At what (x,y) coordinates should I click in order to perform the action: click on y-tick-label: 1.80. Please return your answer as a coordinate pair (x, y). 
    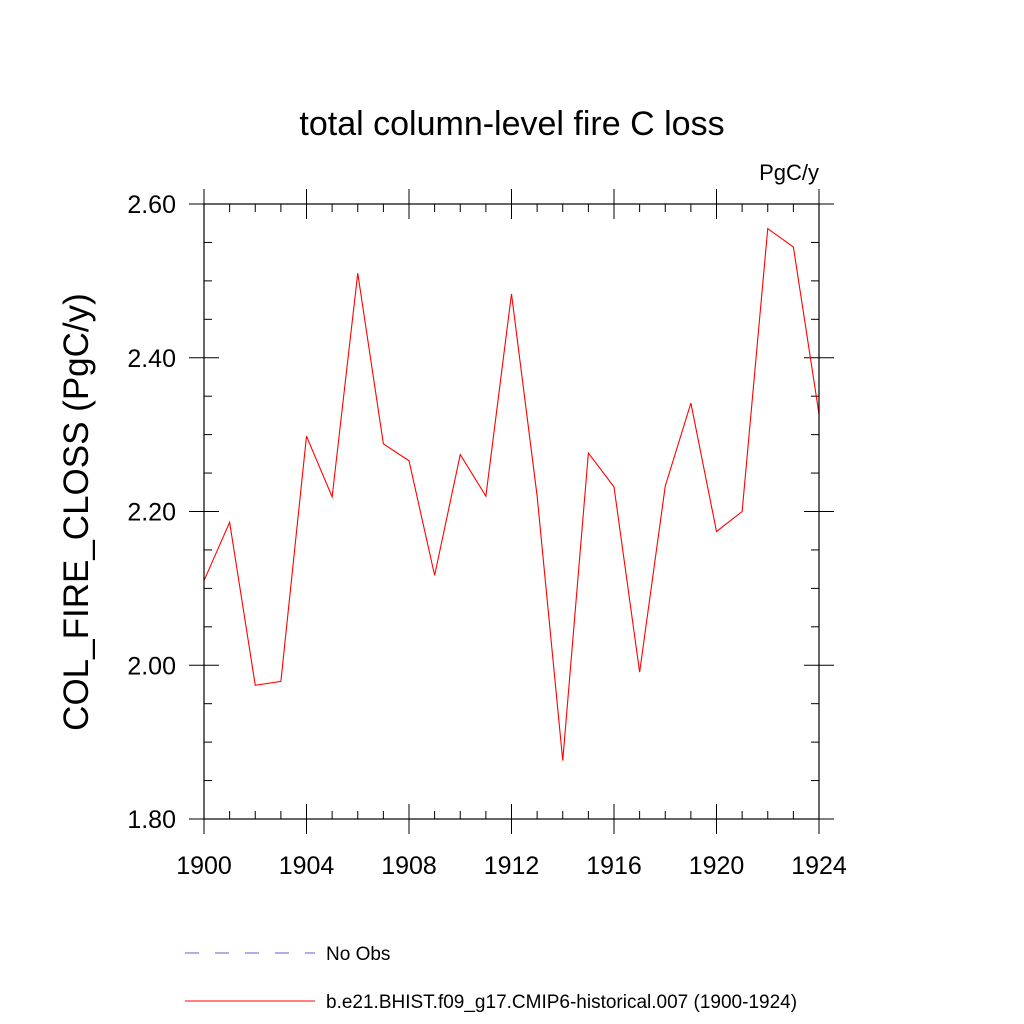
    Looking at the image, I should click on (151, 820).